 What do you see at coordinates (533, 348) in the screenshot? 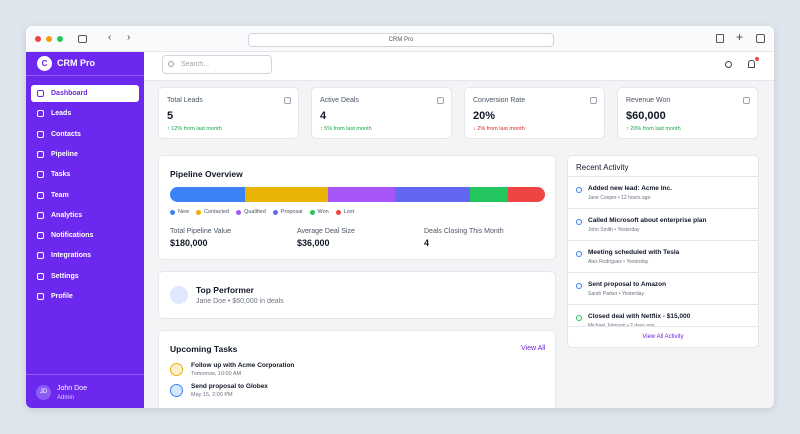
I see `view-all-link: View All` at bounding box center [533, 348].